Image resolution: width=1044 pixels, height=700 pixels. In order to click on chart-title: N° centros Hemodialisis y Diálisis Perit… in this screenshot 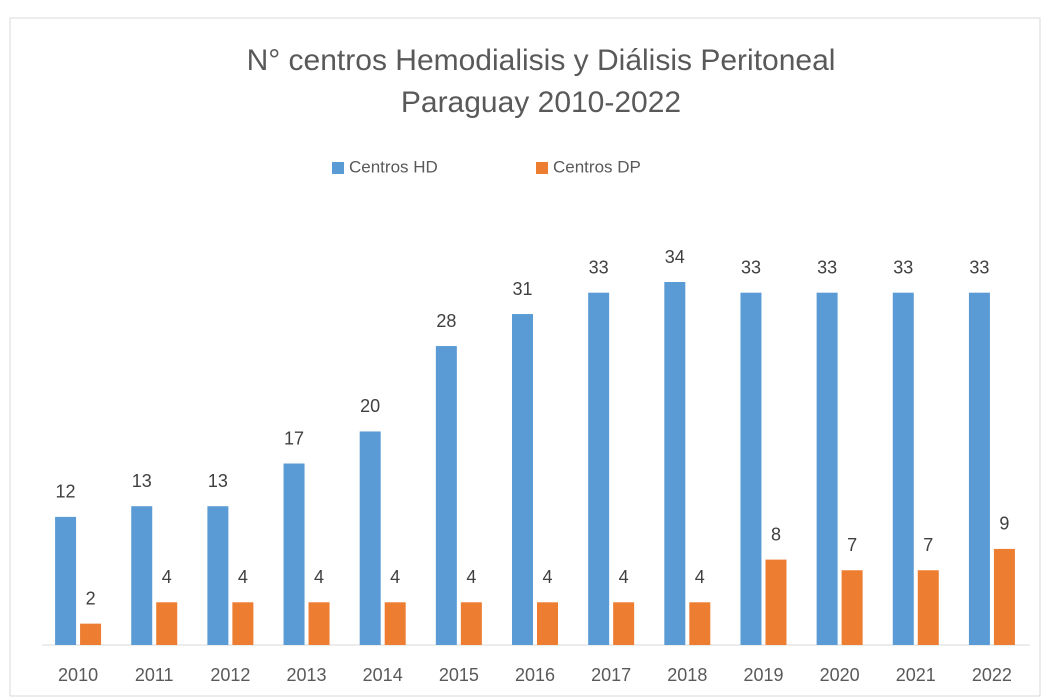, I will do `click(541, 60)`.